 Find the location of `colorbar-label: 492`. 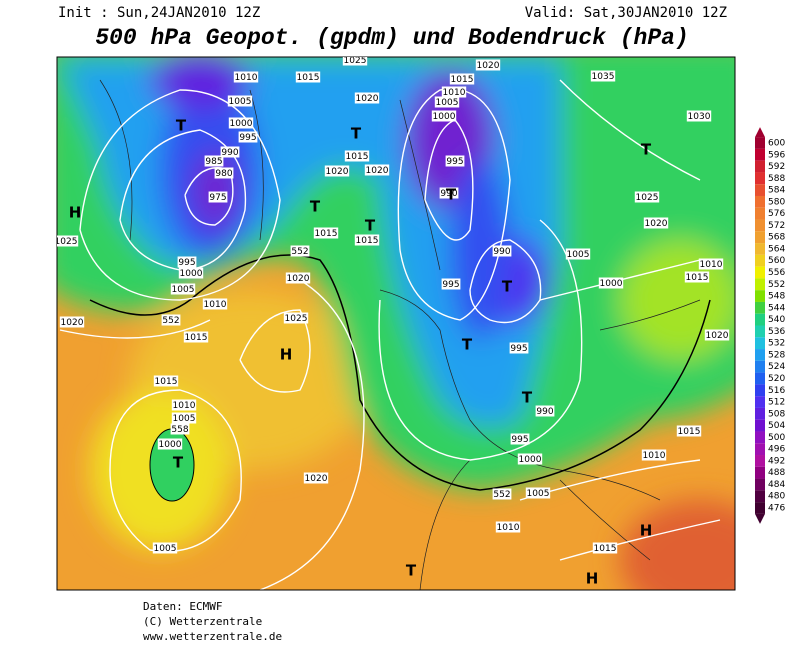

colorbar-label: 492 is located at coordinates (776, 461).